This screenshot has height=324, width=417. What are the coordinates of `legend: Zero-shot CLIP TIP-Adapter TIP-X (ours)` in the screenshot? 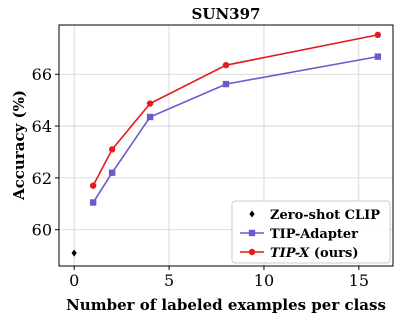 It's located at (311, 232).